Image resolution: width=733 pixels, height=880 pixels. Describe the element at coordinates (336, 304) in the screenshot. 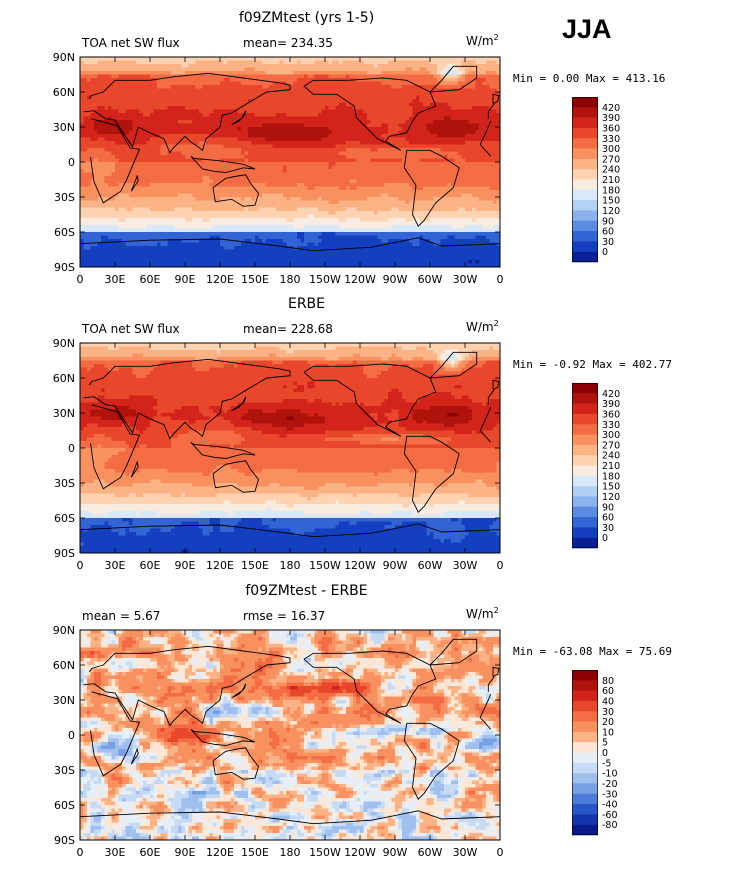

I see `panel-title: ERBE` at that location.